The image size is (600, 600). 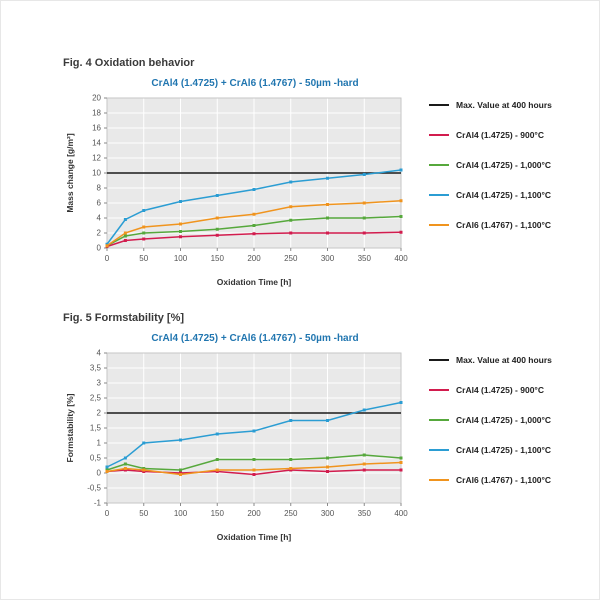 I want to click on svg-text: 16, so click(x=96, y=128).